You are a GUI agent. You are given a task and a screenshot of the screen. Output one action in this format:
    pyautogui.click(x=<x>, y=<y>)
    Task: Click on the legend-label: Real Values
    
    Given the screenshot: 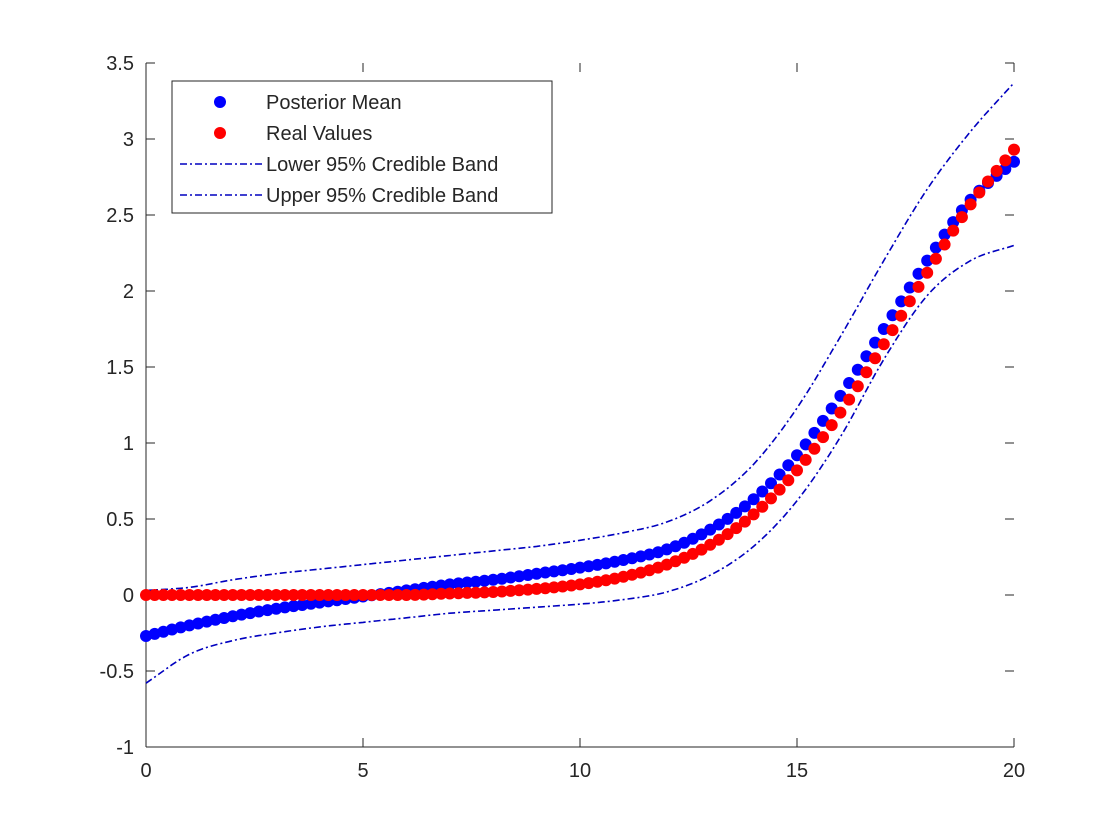 What is the action you would take?
    pyautogui.click(x=319, y=134)
    